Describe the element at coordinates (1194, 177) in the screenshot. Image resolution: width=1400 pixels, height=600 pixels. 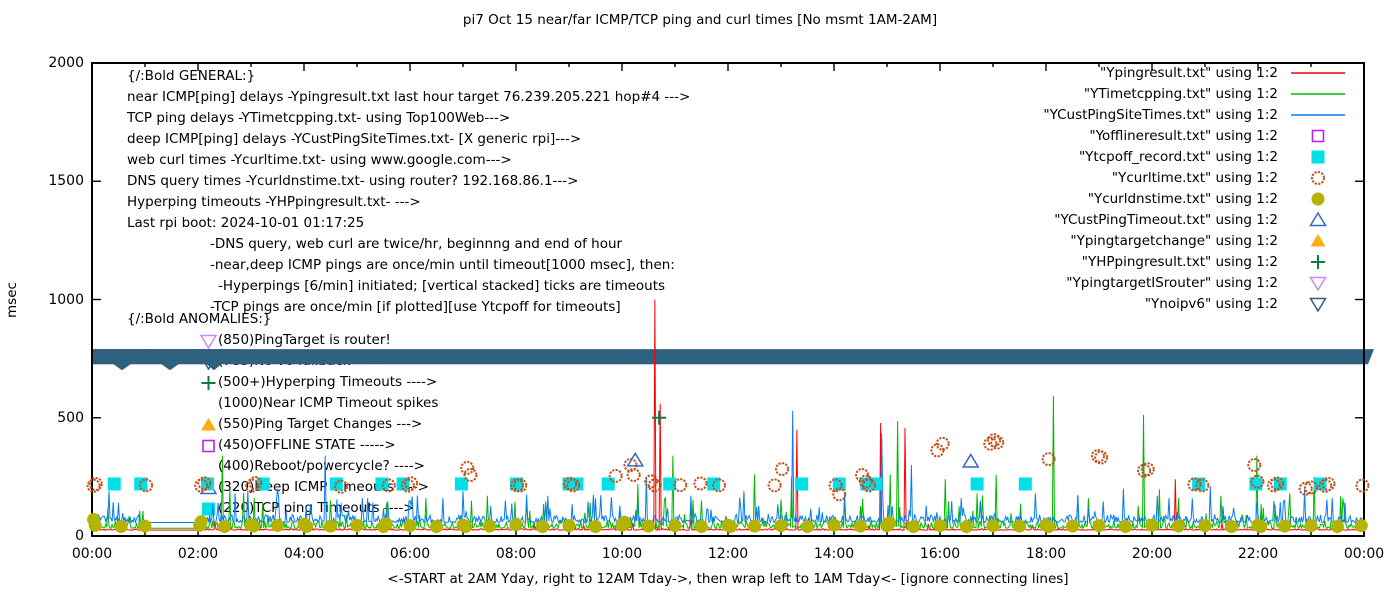
I see `legend-label: "Ycurltime.txt" using 1:2` at that location.